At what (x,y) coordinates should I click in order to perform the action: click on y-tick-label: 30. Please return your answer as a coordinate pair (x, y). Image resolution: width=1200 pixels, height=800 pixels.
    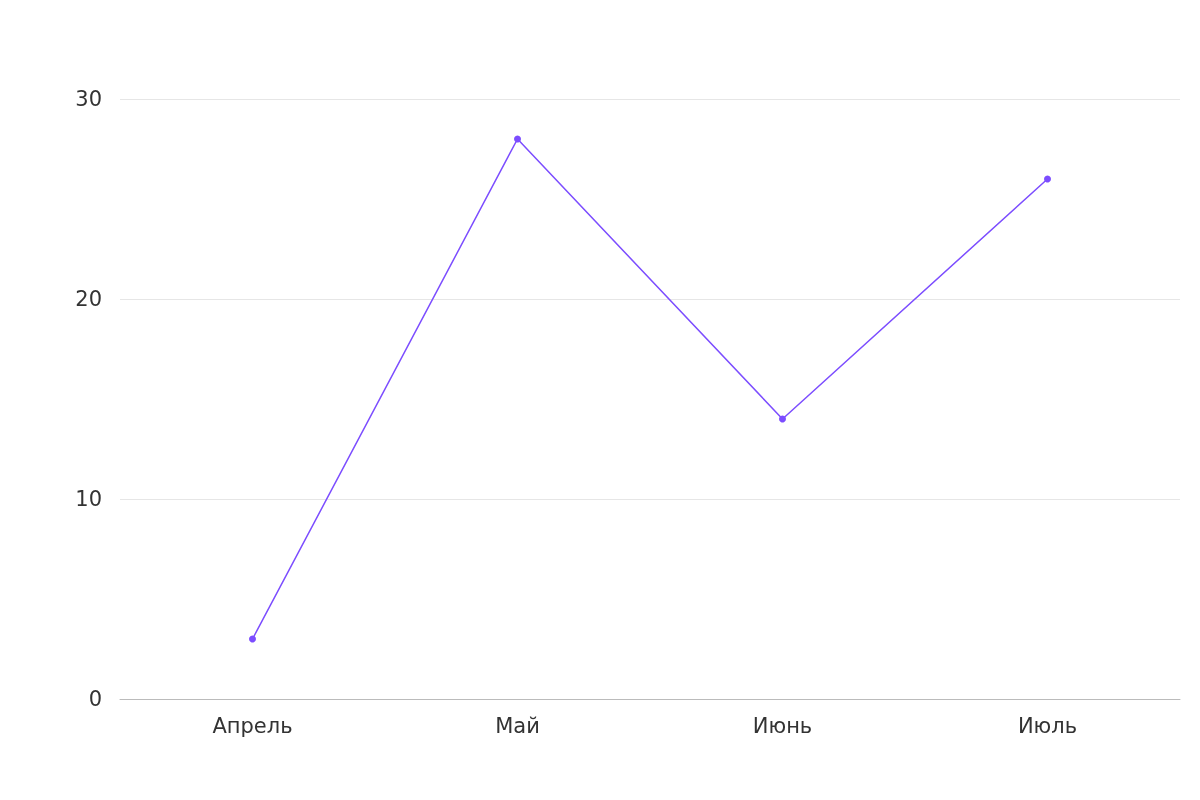
    Looking at the image, I should click on (88, 99).